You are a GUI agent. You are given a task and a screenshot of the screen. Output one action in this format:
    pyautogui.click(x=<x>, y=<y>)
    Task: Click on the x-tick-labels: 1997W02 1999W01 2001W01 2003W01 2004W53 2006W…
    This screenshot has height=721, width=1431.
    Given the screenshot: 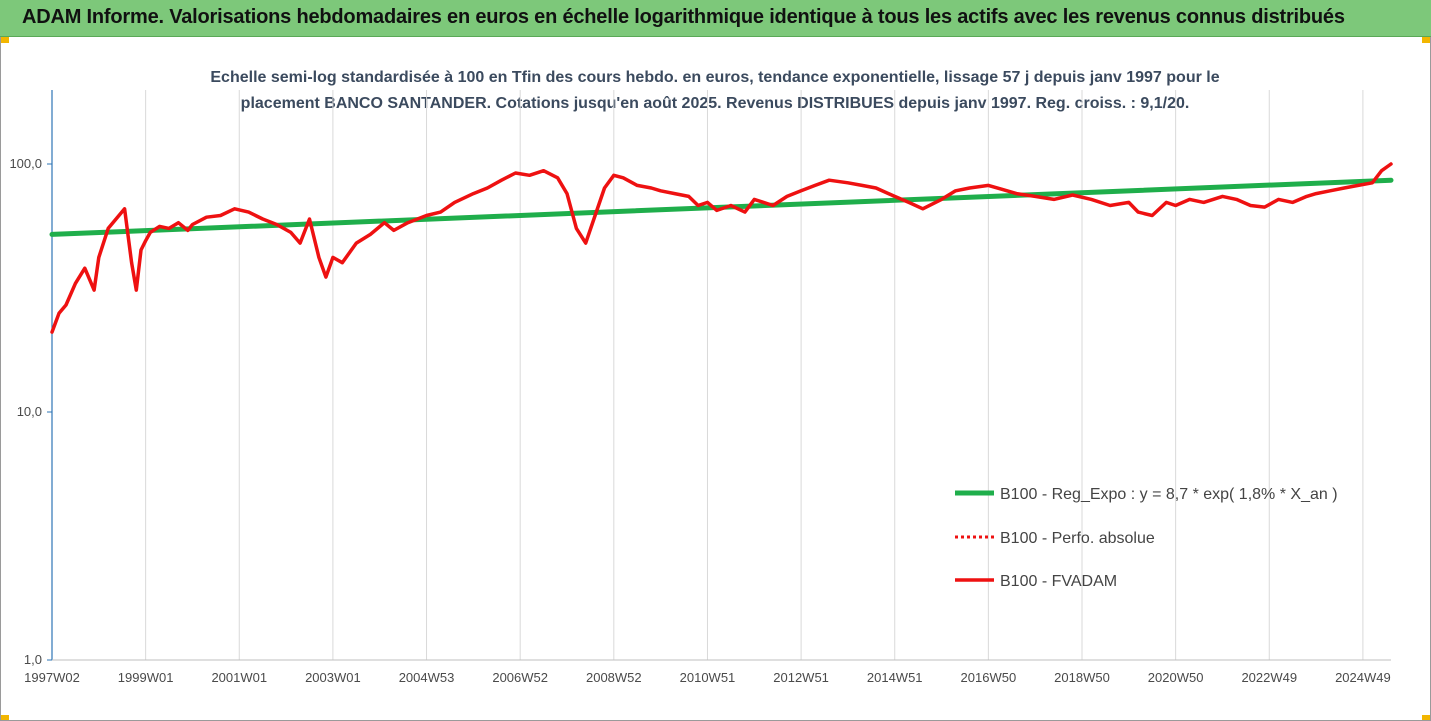 What is the action you would take?
    pyautogui.click(x=707, y=677)
    